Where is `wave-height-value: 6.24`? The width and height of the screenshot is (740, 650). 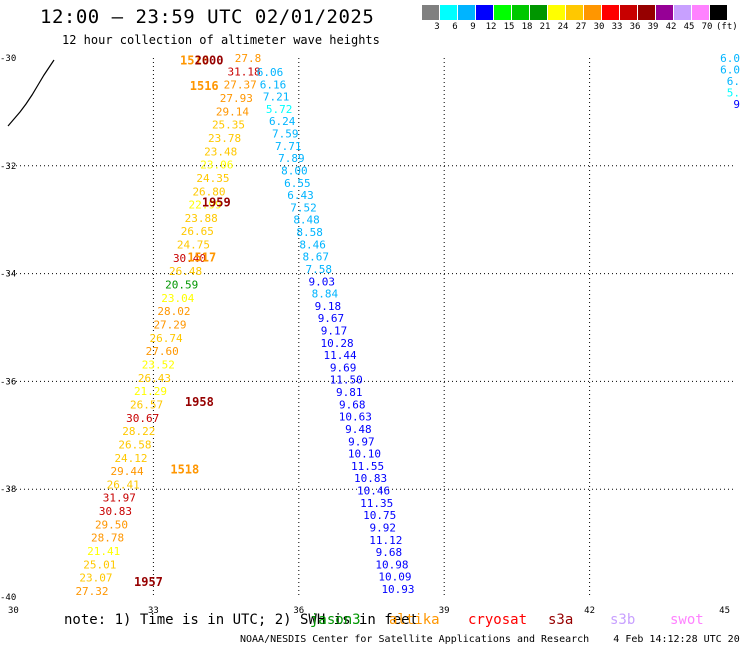
wave-height-value: 6.24 is located at coordinates (282, 121).